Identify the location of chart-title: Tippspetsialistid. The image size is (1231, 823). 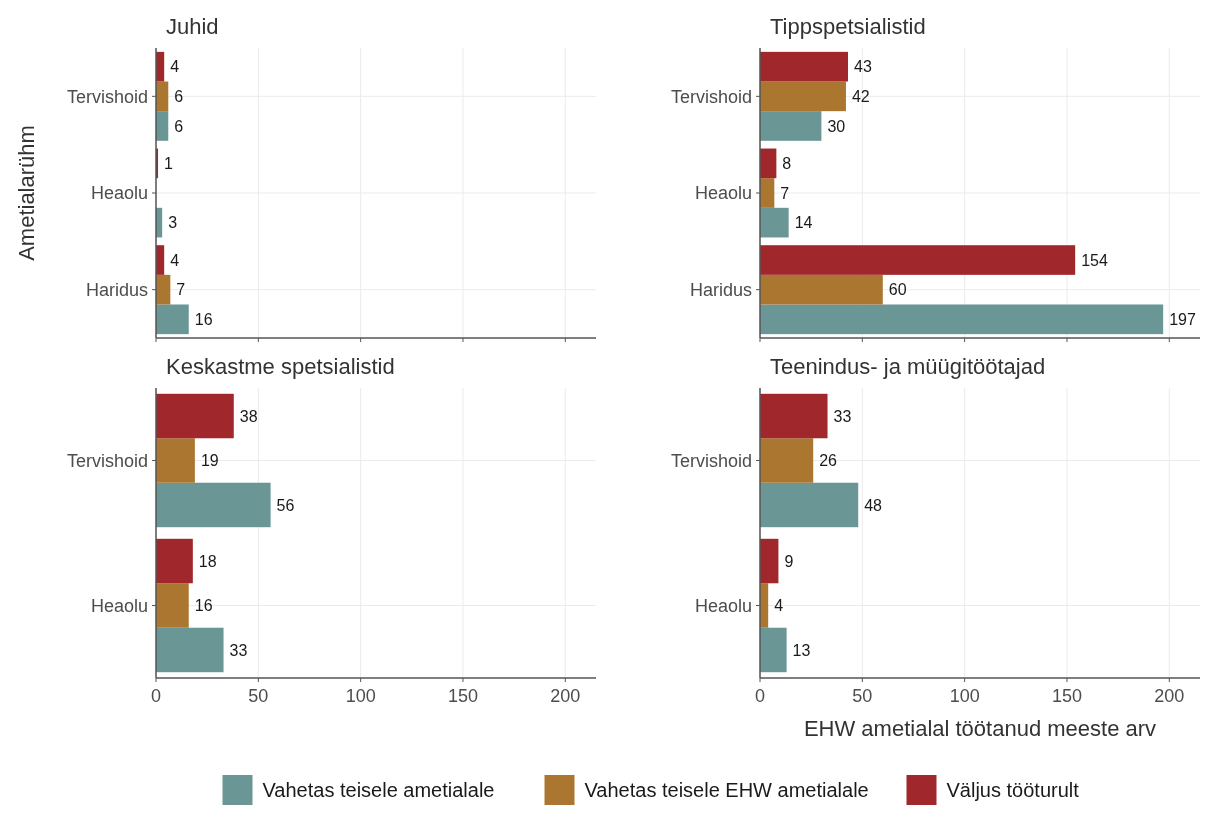
(848, 26).